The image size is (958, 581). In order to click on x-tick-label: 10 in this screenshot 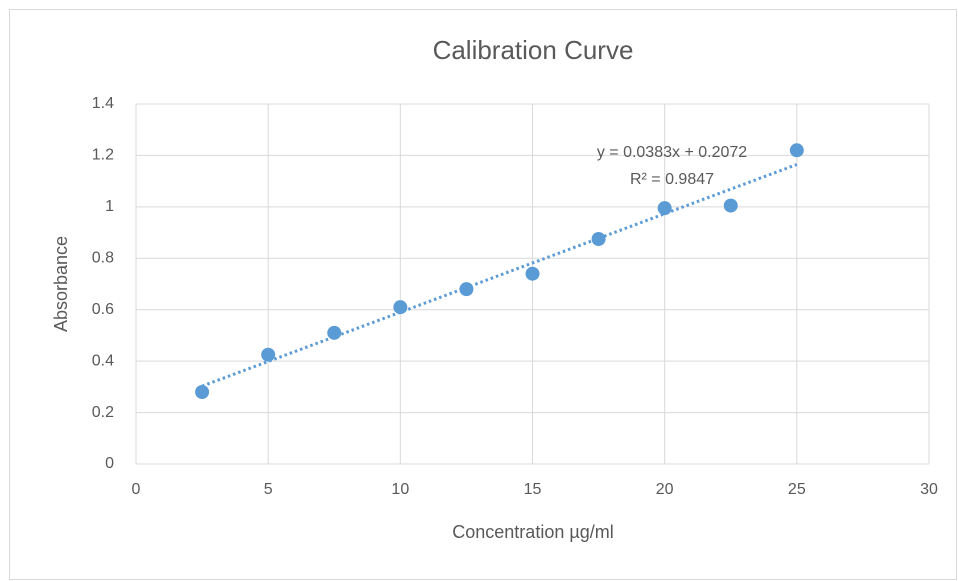, I will do `click(400, 489)`.